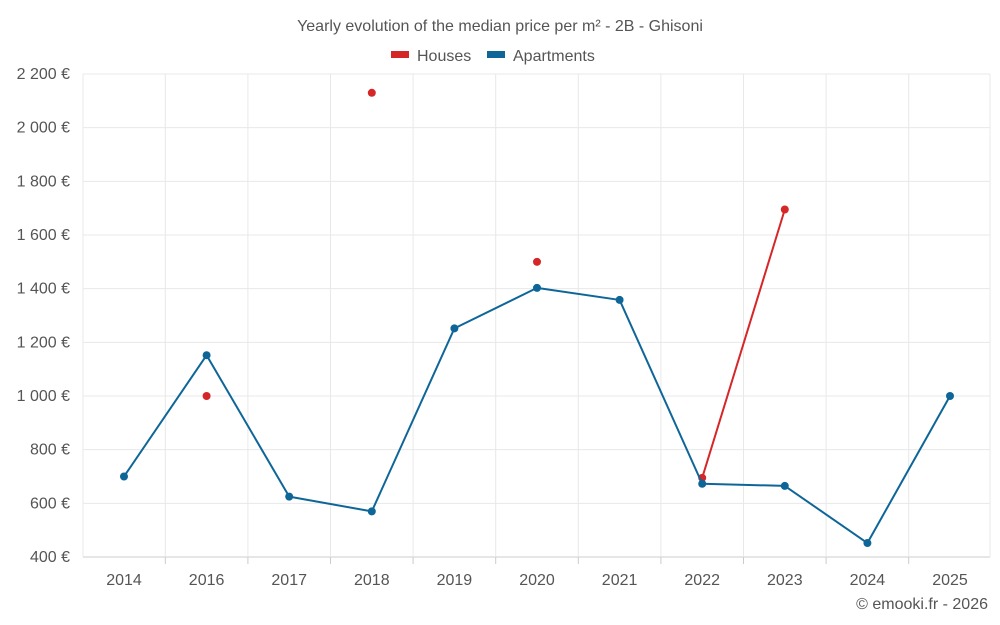 The height and width of the screenshot is (625, 1000). I want to click on x-tick-label: 2018, so click(372, 580).